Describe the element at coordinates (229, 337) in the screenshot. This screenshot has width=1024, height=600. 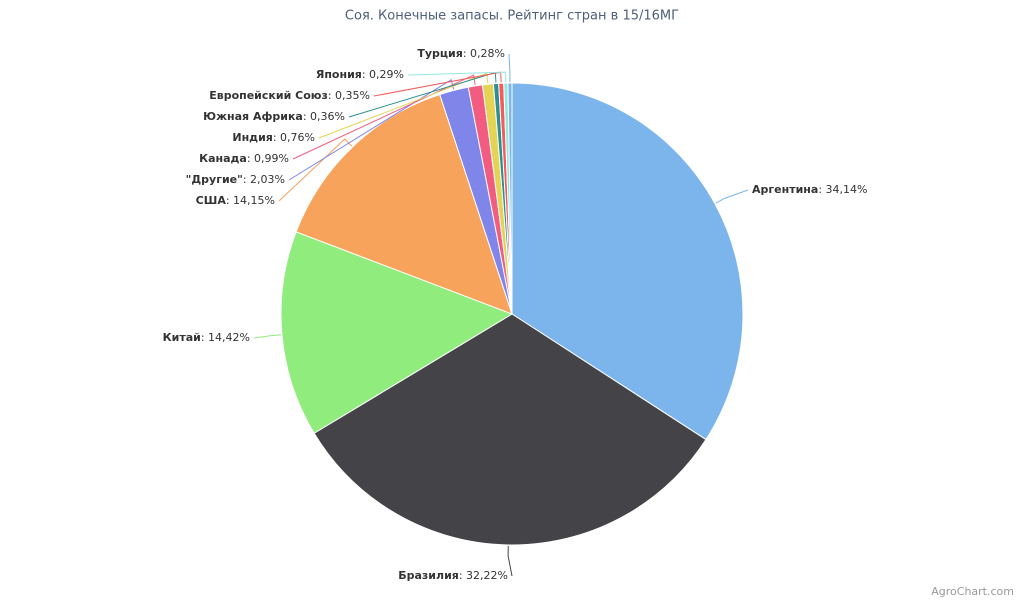
I see `label-value: 14,42%` at that location.